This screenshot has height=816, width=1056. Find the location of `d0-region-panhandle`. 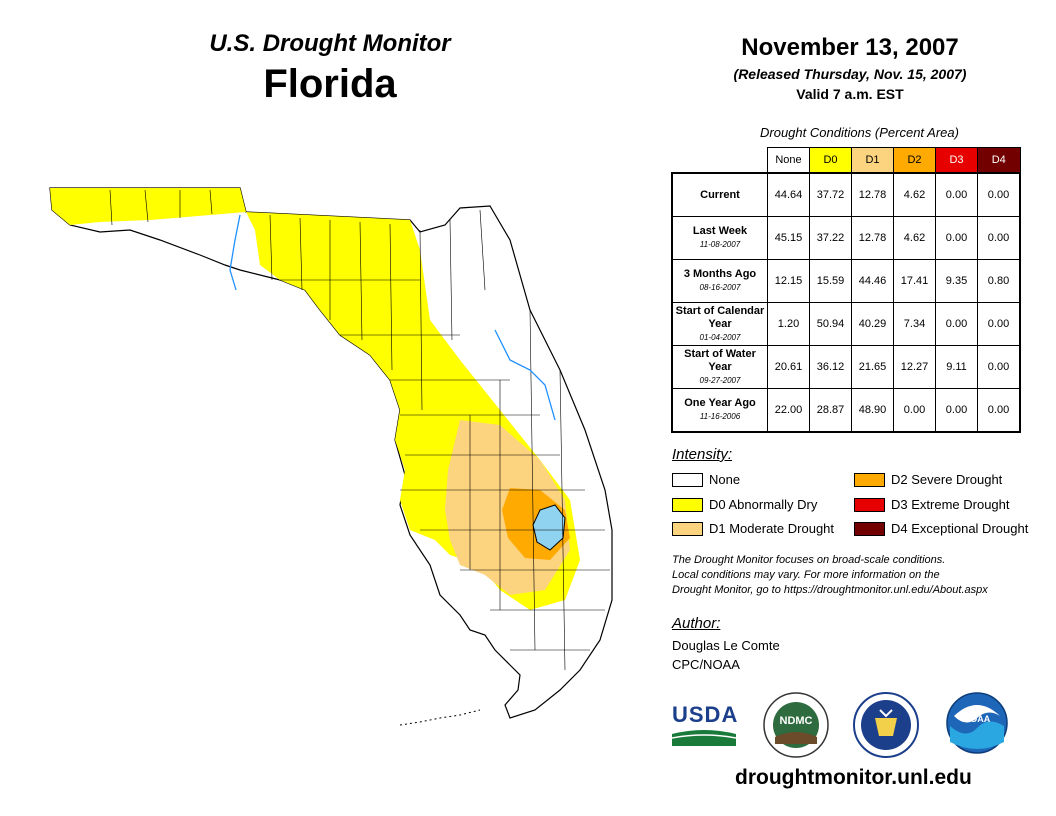

d0-region-panhandle is located at coordinates (148, 206).